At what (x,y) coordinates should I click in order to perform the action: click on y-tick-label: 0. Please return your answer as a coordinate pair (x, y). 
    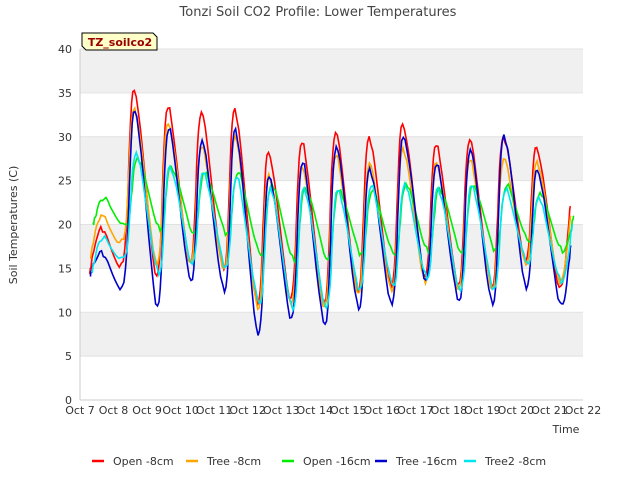
    Looking at the image, I should click on (68, 400).